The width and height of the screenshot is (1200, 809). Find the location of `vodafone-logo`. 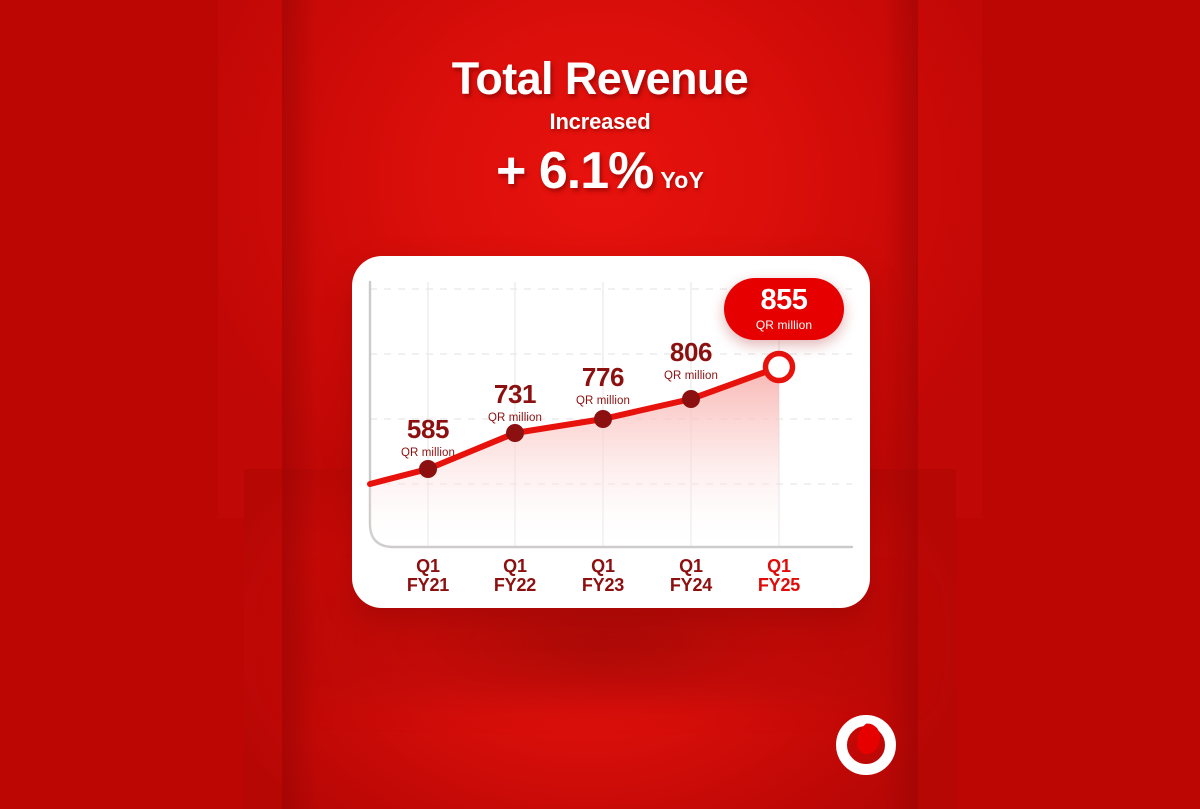

vodafone-logo is located at coordinates (866, 745).